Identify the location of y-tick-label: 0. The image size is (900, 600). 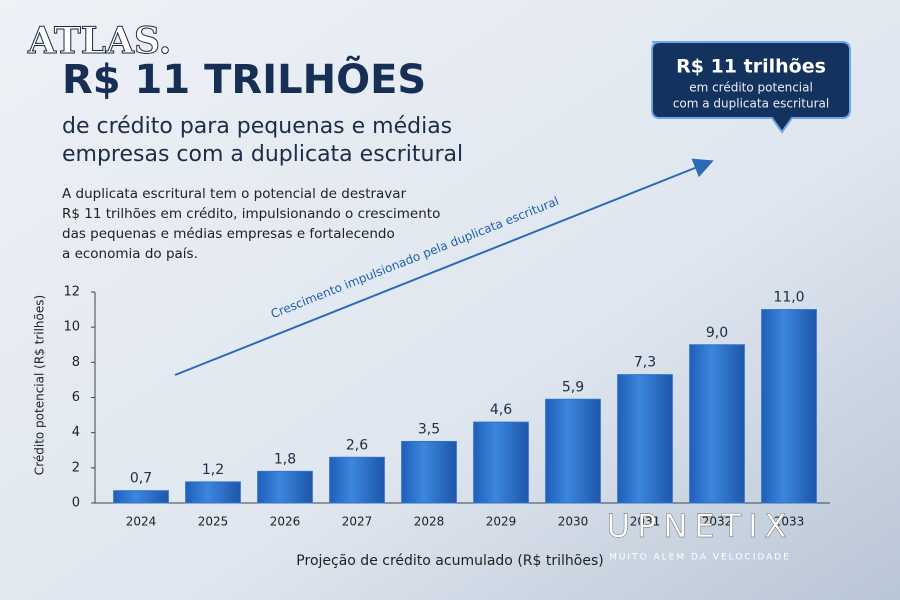
(76, 503).